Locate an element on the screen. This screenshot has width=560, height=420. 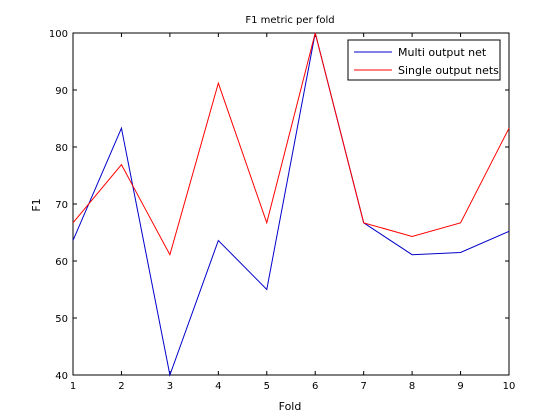
x-tick-label: 7 is located at coordinates (363, 386).